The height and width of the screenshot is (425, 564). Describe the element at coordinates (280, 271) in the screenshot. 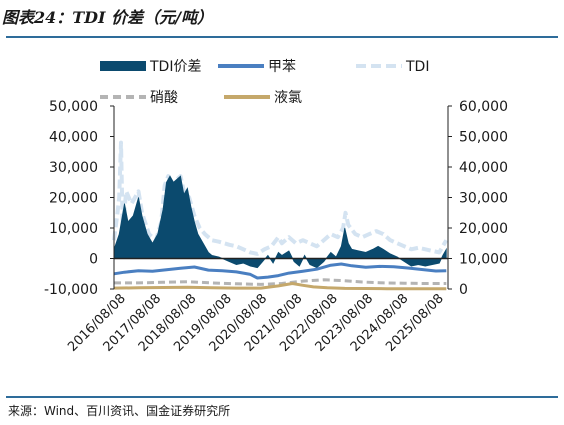

I see `series-toluene-line` at that location.